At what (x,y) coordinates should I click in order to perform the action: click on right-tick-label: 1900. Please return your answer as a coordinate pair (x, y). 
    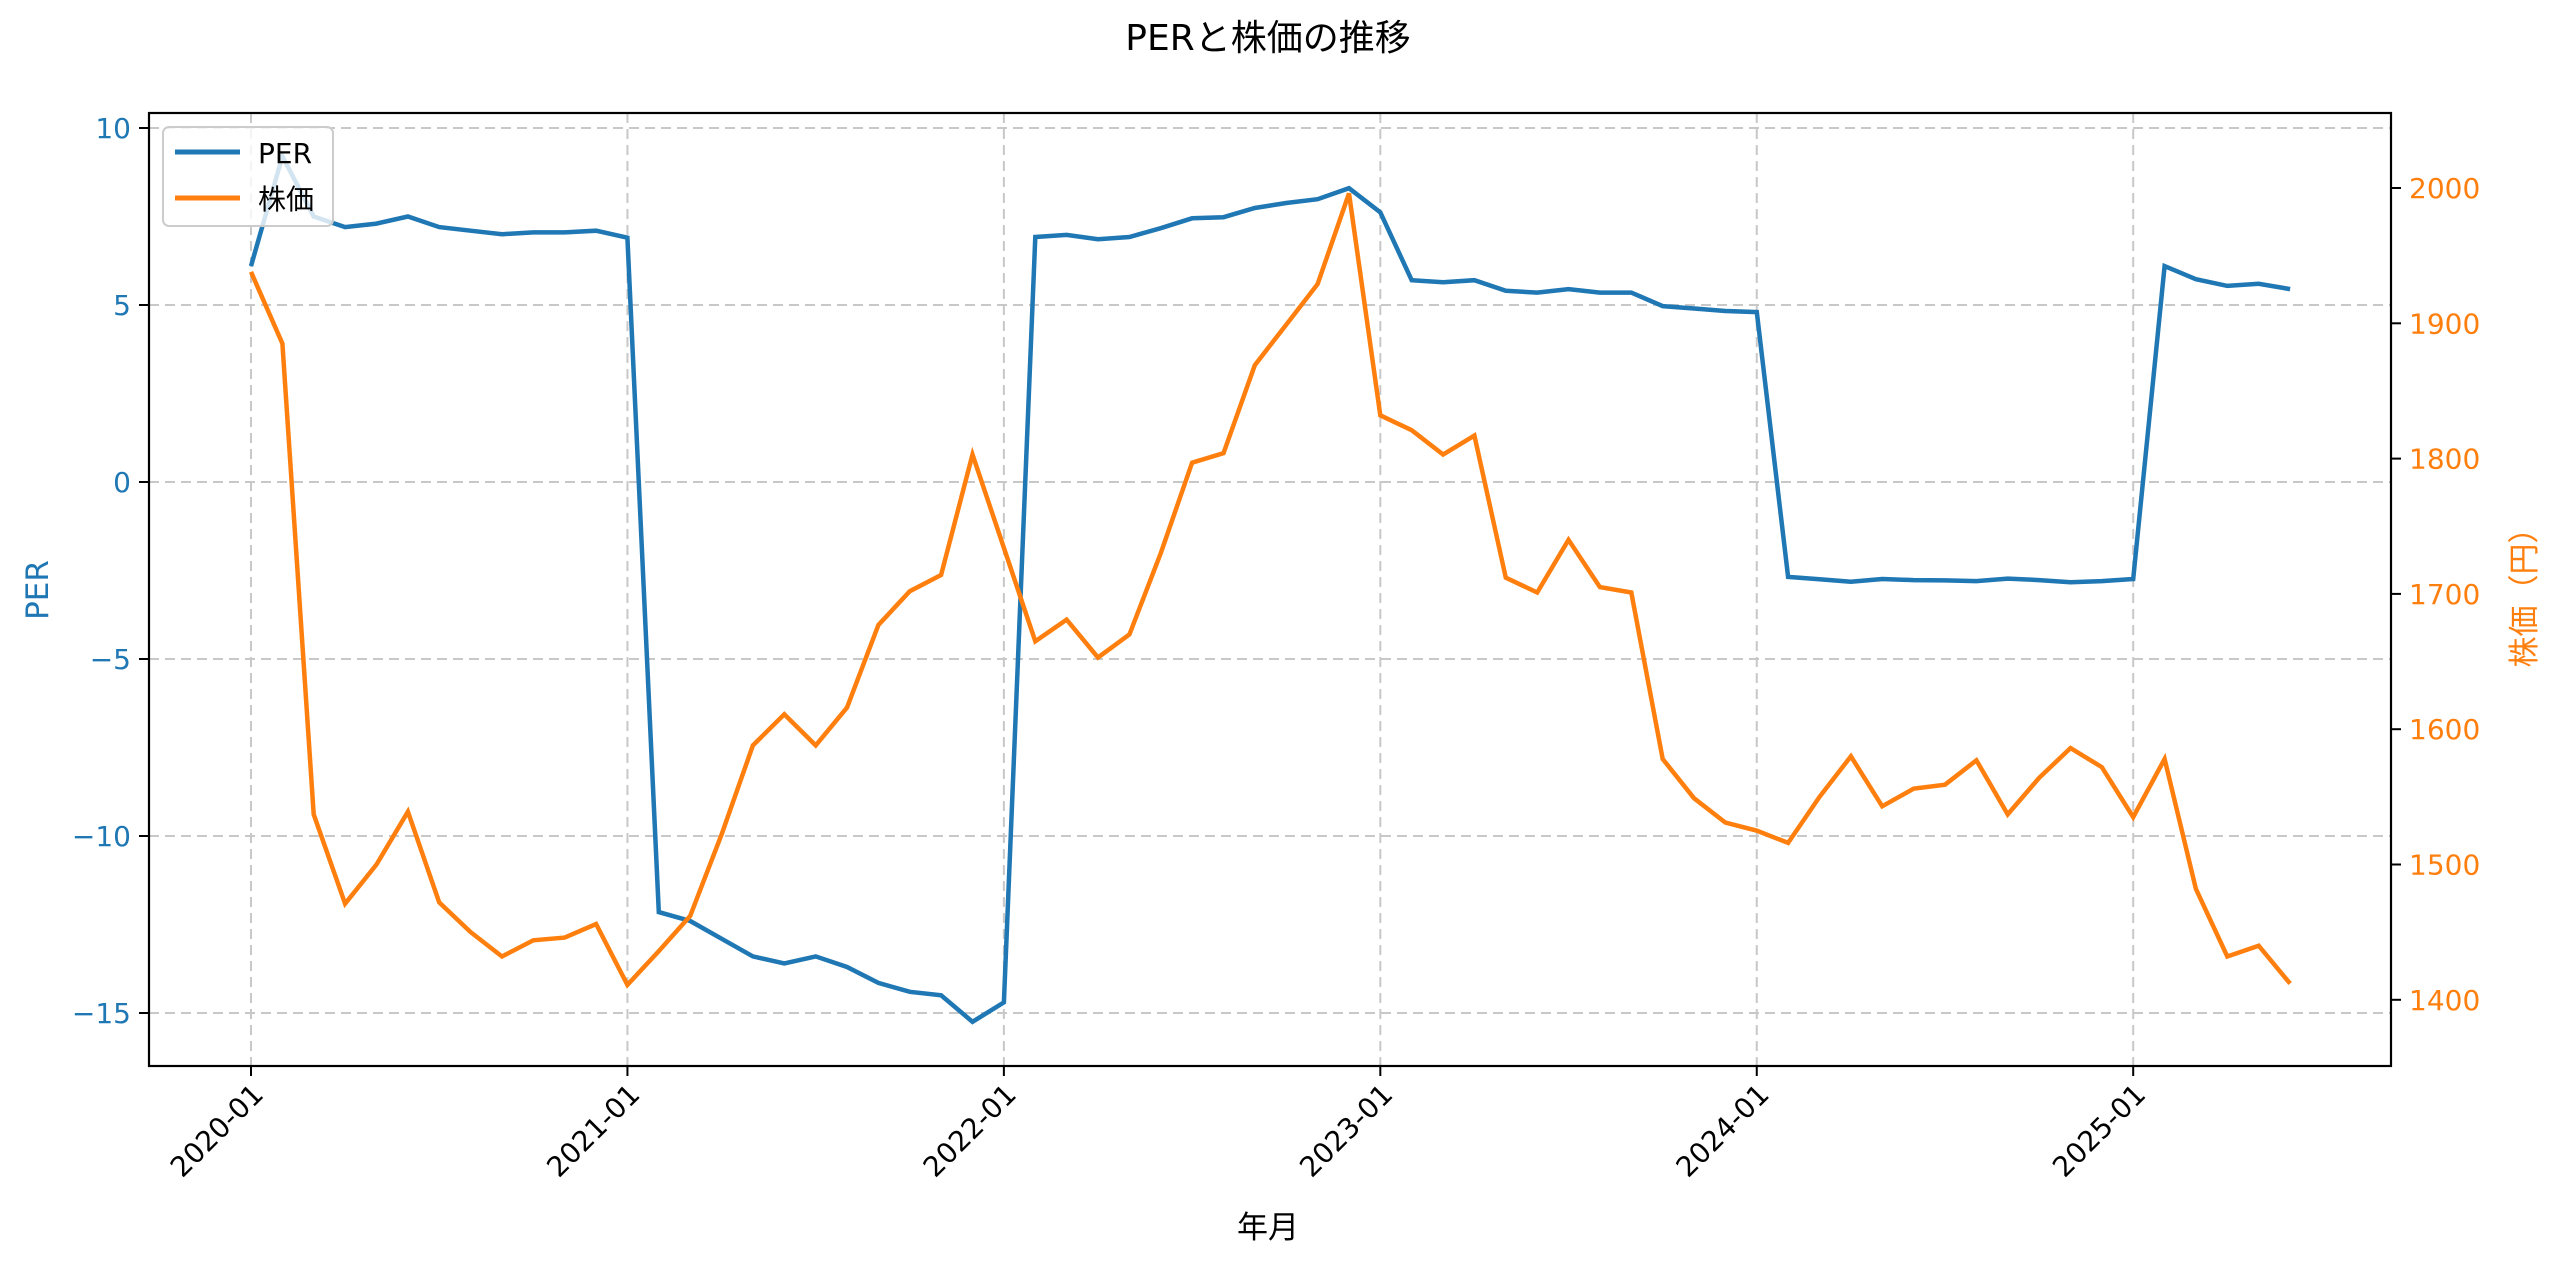
    Looking at the image, I should click on (2444, 323).